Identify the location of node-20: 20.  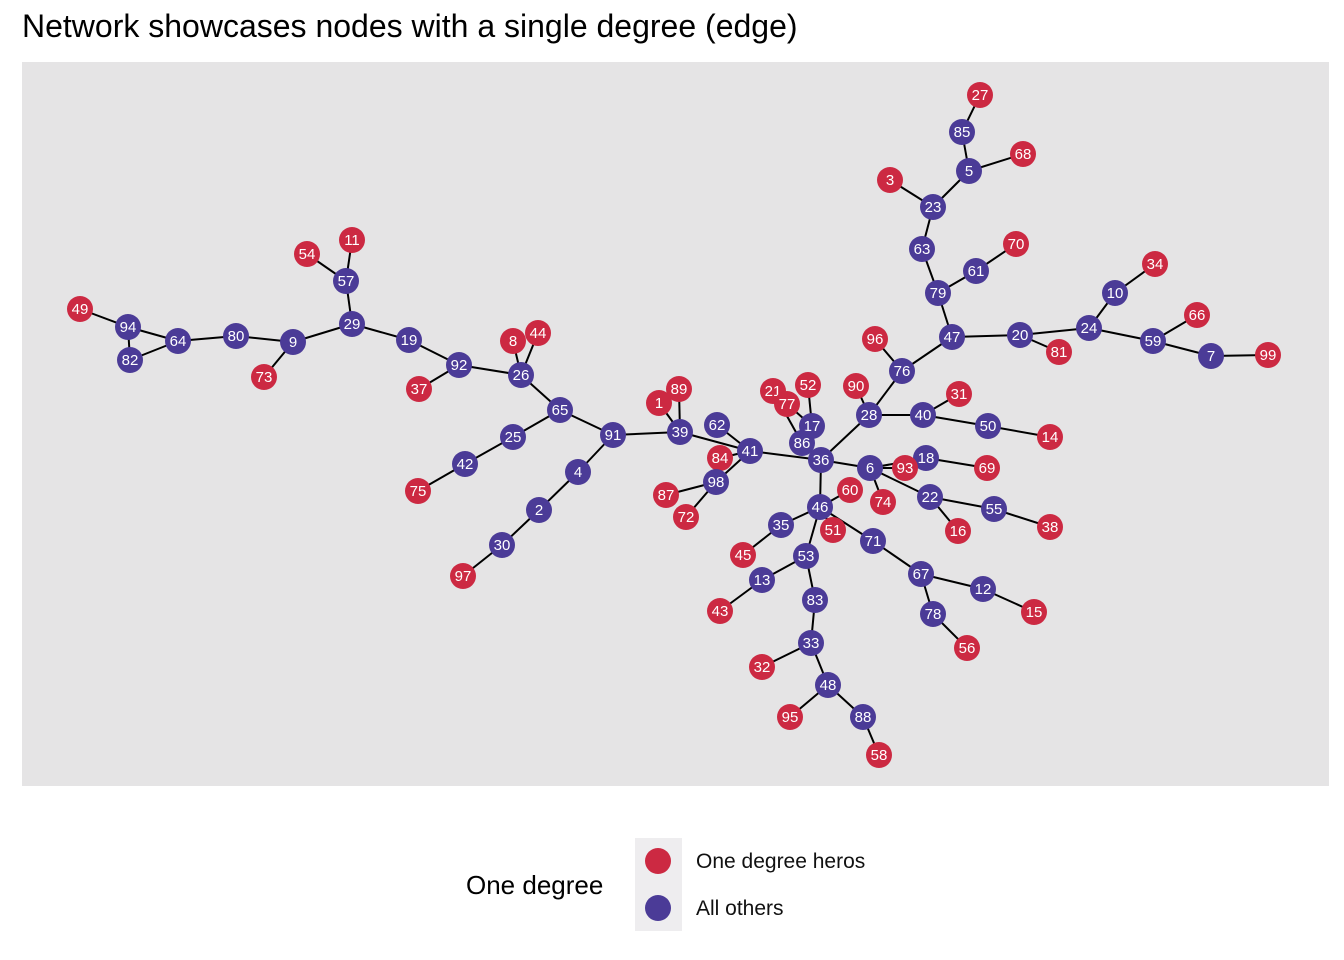
(1020, 335).